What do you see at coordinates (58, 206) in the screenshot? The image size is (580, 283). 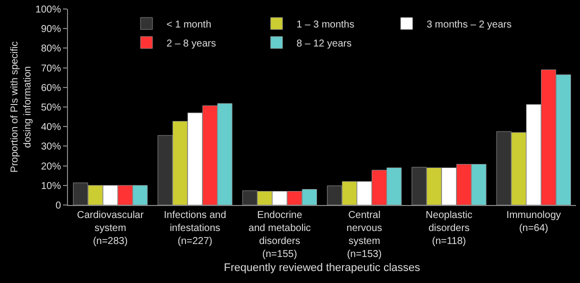 I see `y-tick-label: 0` at bounding box center [58, 206].